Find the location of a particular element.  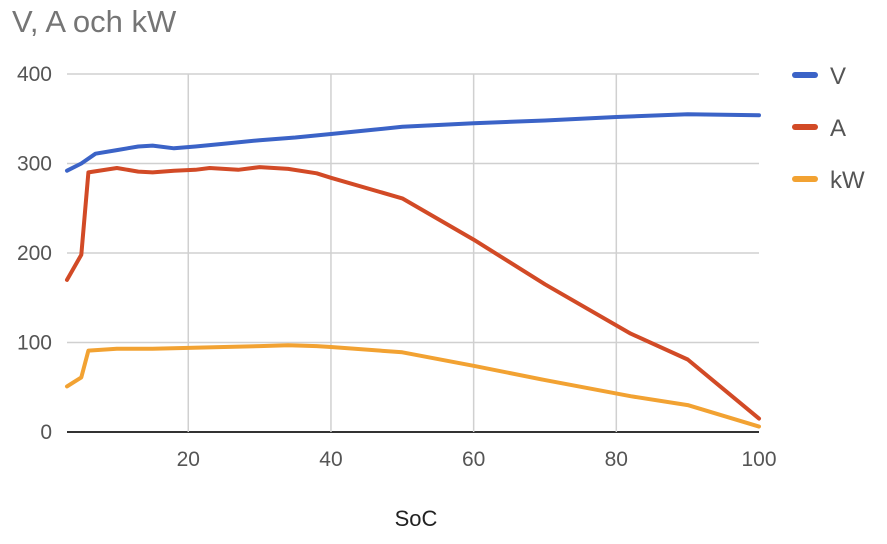

x-axis-title: SoC is located at coordinates (416, 518).